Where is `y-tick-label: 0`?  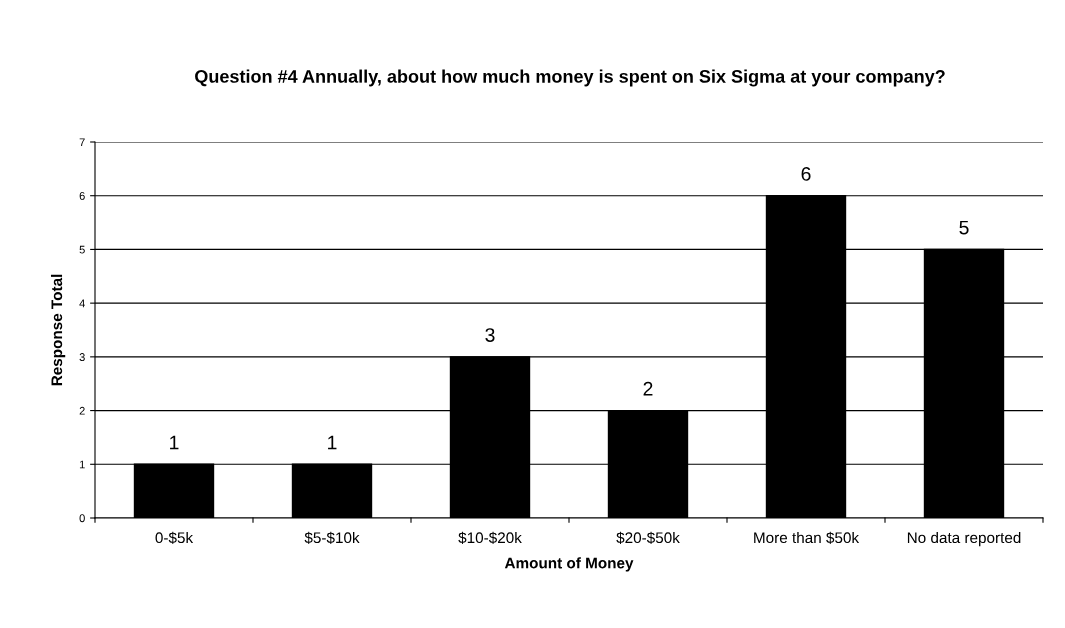 y-tick-label: 0 is located at coordinates (82, 518).